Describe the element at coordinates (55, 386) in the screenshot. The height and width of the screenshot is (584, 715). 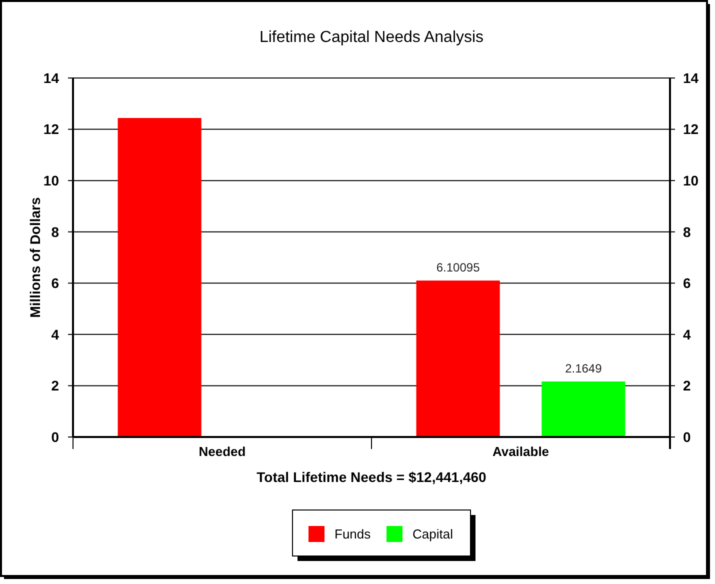
I see `y-tick-label: 2` at that location.